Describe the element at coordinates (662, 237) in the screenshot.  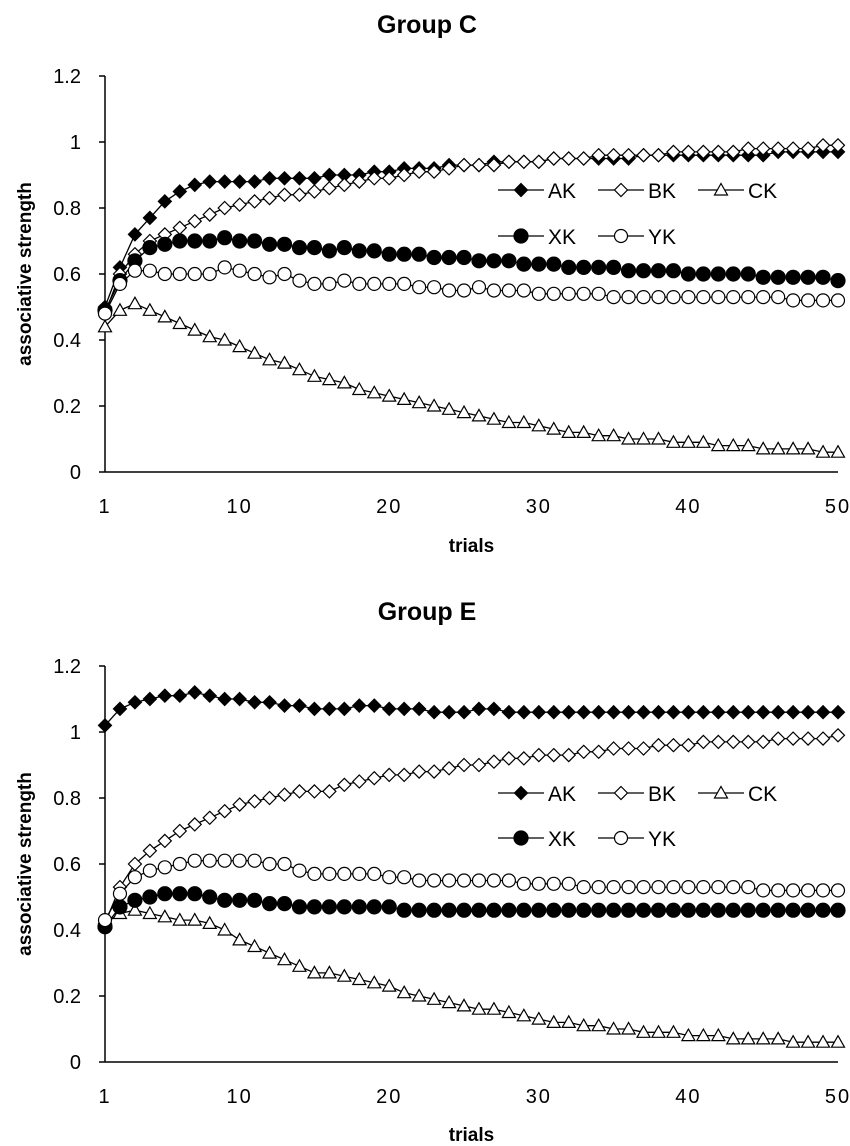
I see `legend-label: YK` at that location.